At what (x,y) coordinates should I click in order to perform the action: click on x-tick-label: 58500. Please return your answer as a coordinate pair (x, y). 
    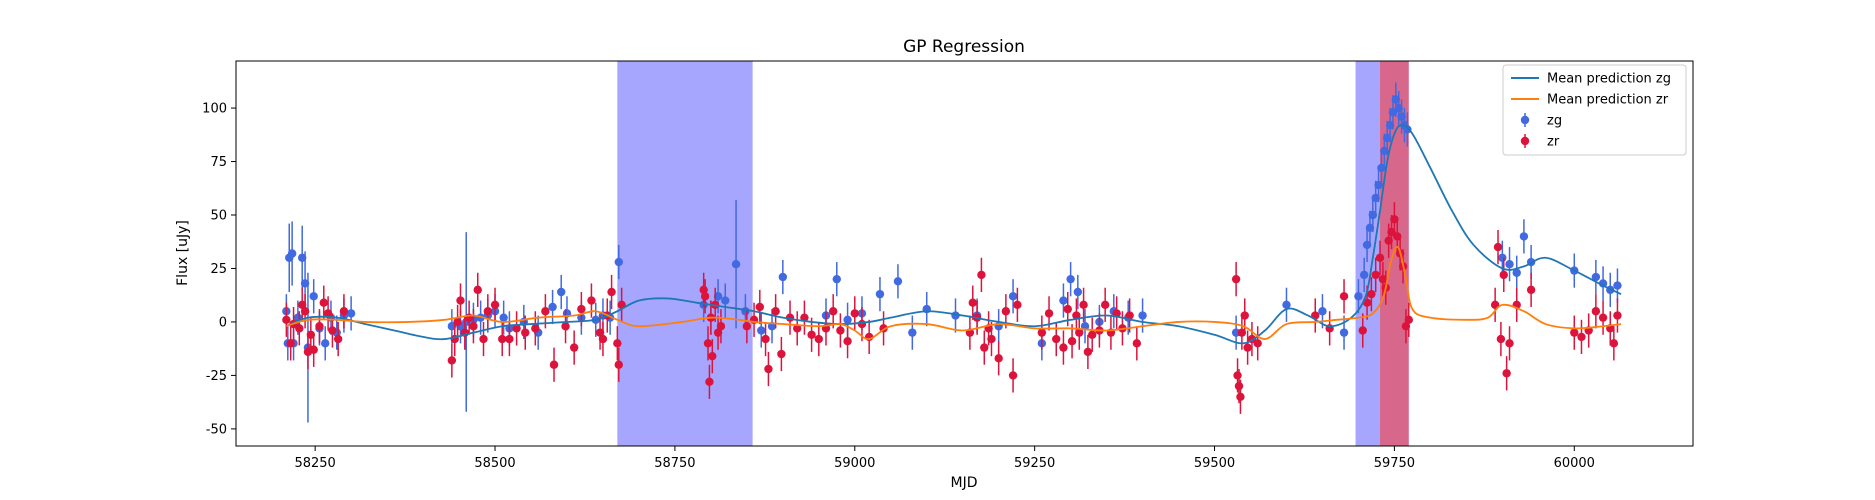
    Looking at the image, I should click on (494, 463).